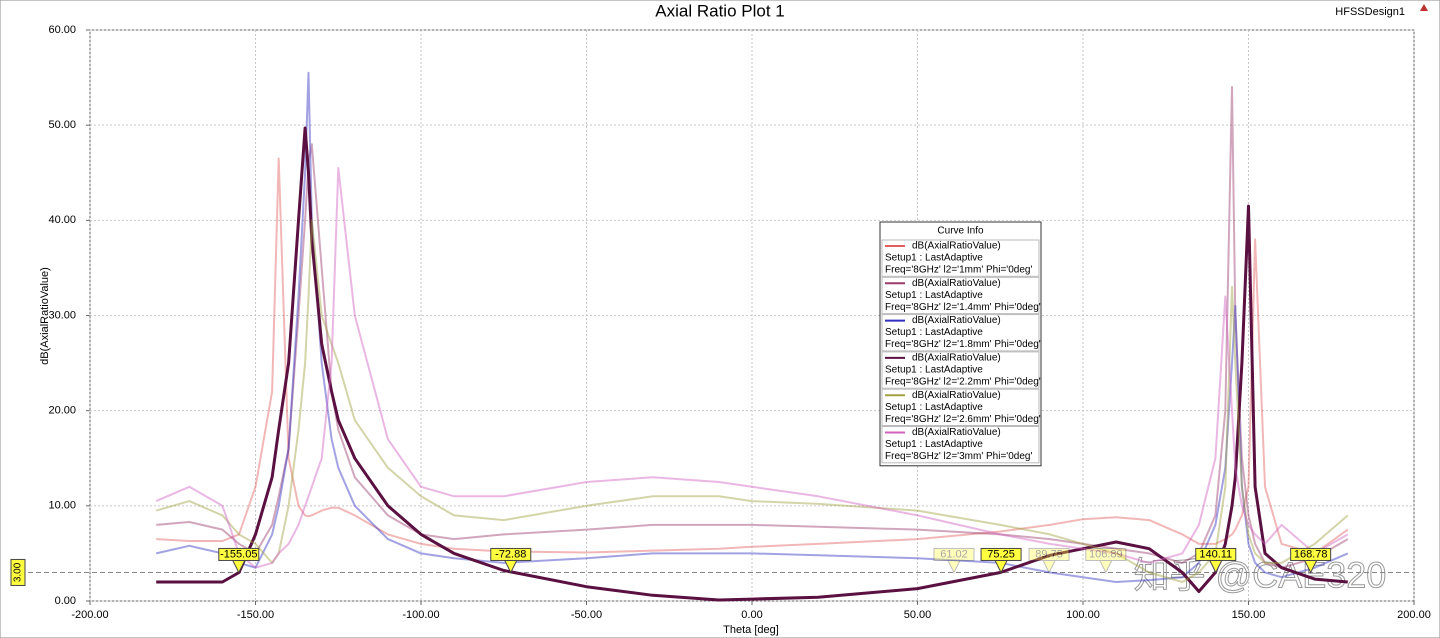 This screenshot has width=1440, height=638. What do you see at coordinates (963, 307) in the screenshot?
I see `legend-variation: Freq='8GHz' l2='1.4mm' Phi='0deg'` at bounding box center [963, 307].